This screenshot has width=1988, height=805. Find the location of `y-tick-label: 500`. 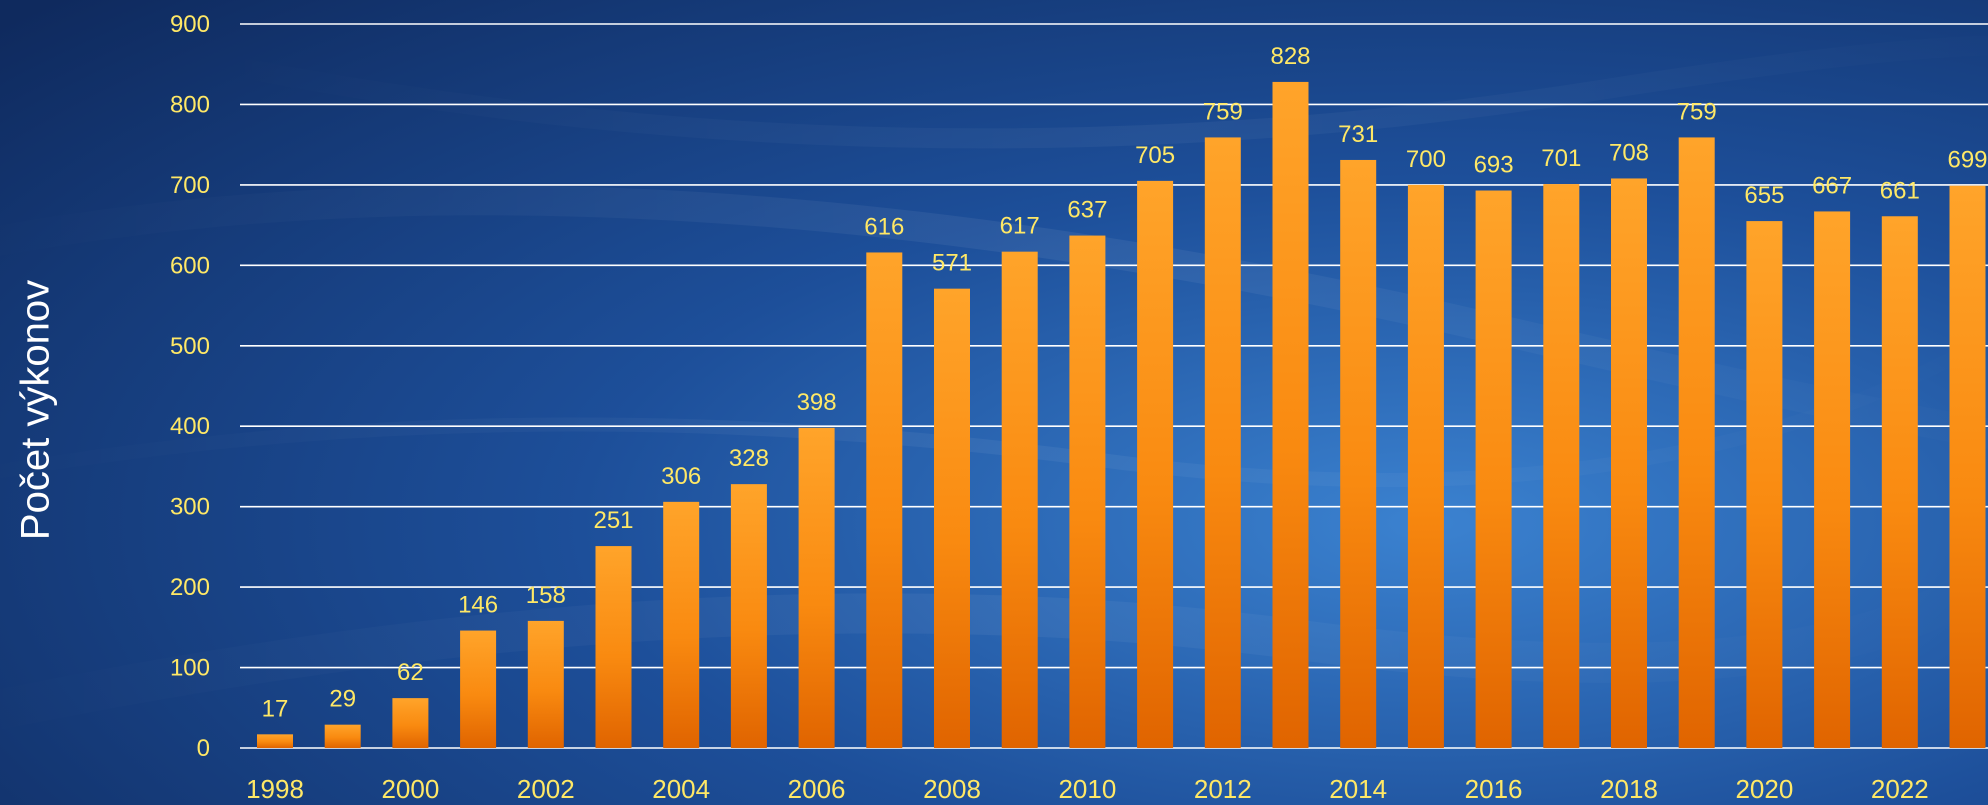

y-tick-label: 500 is located at coordinates (190, 346).